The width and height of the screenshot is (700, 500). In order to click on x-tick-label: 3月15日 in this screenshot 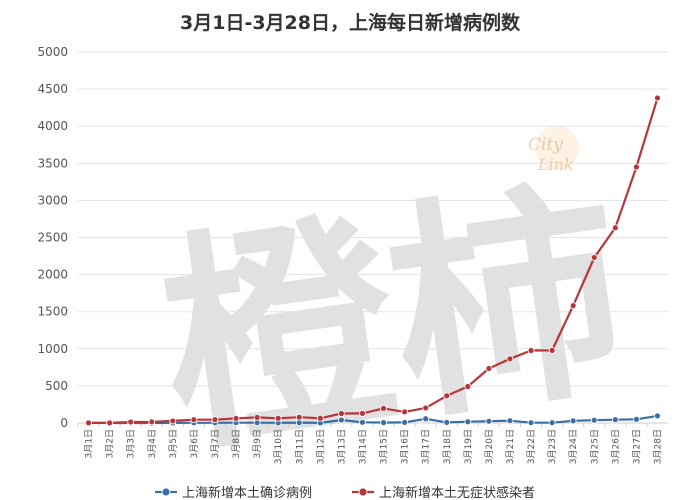, I will do `click(384, 446)`.